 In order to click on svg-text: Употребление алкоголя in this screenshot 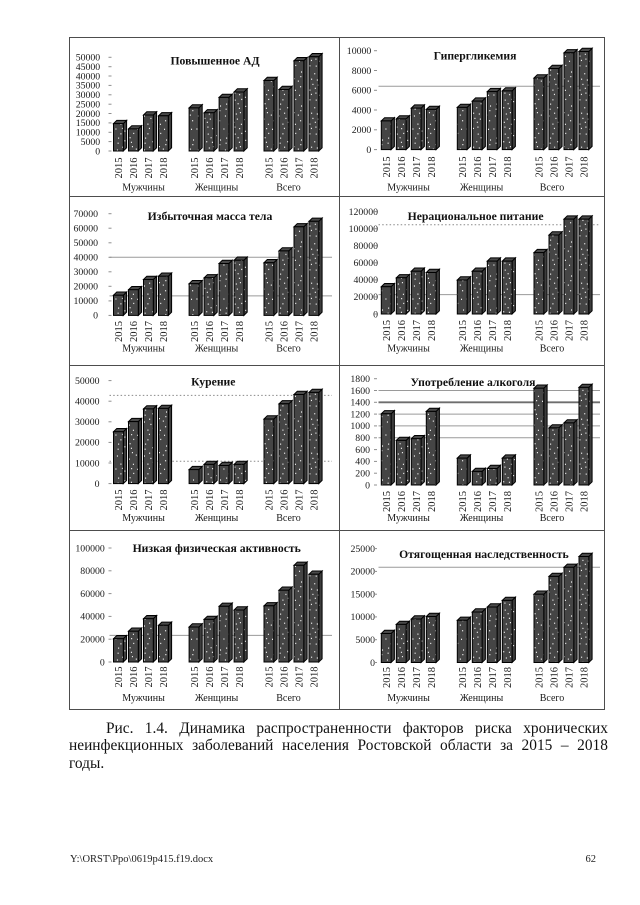, I will do `click(474, 382)`.